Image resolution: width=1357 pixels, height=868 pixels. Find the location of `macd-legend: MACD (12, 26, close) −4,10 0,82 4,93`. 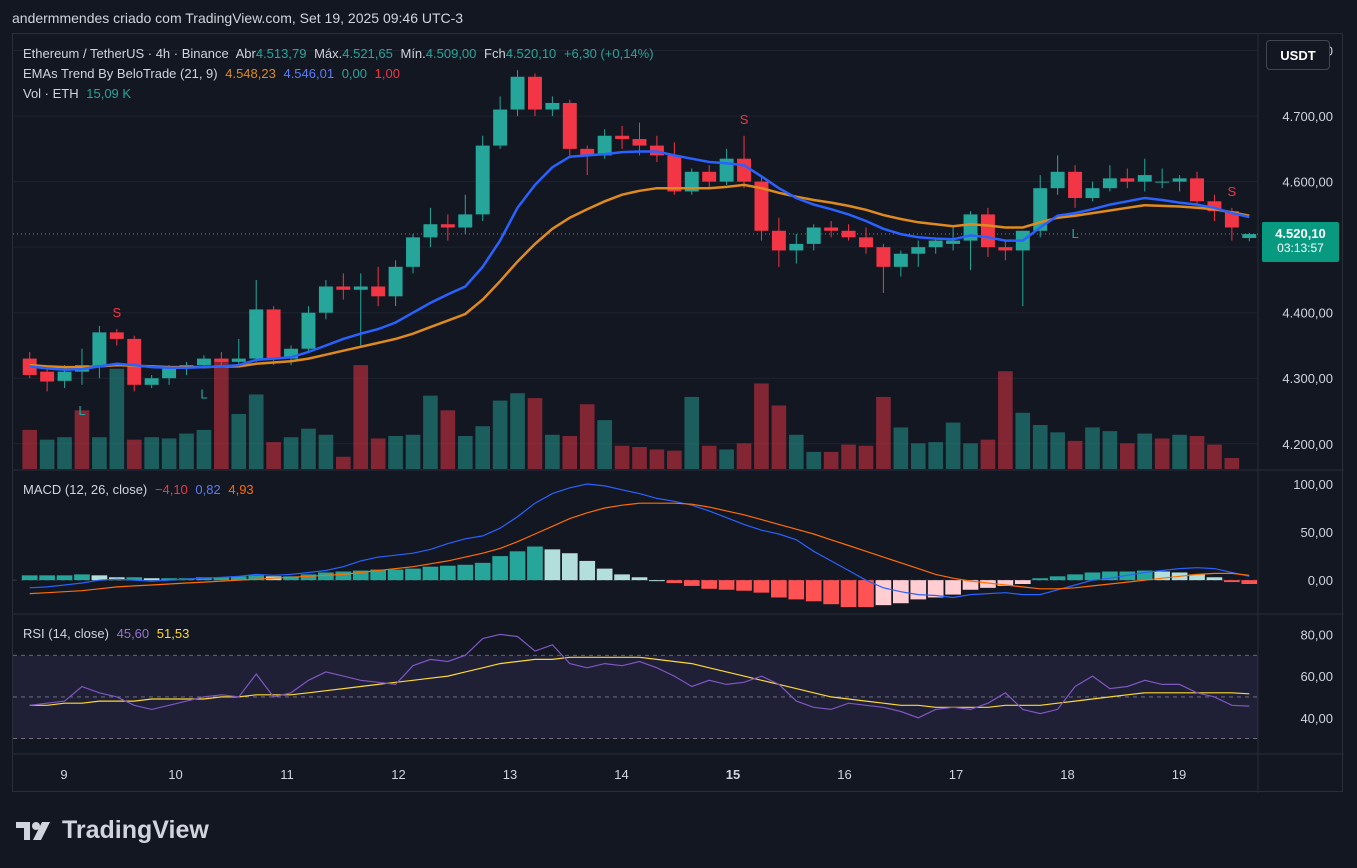

macd-legend: MACD (12, 26, close) −4,10 0,82 4,93 is located at coordinates (140, 489).